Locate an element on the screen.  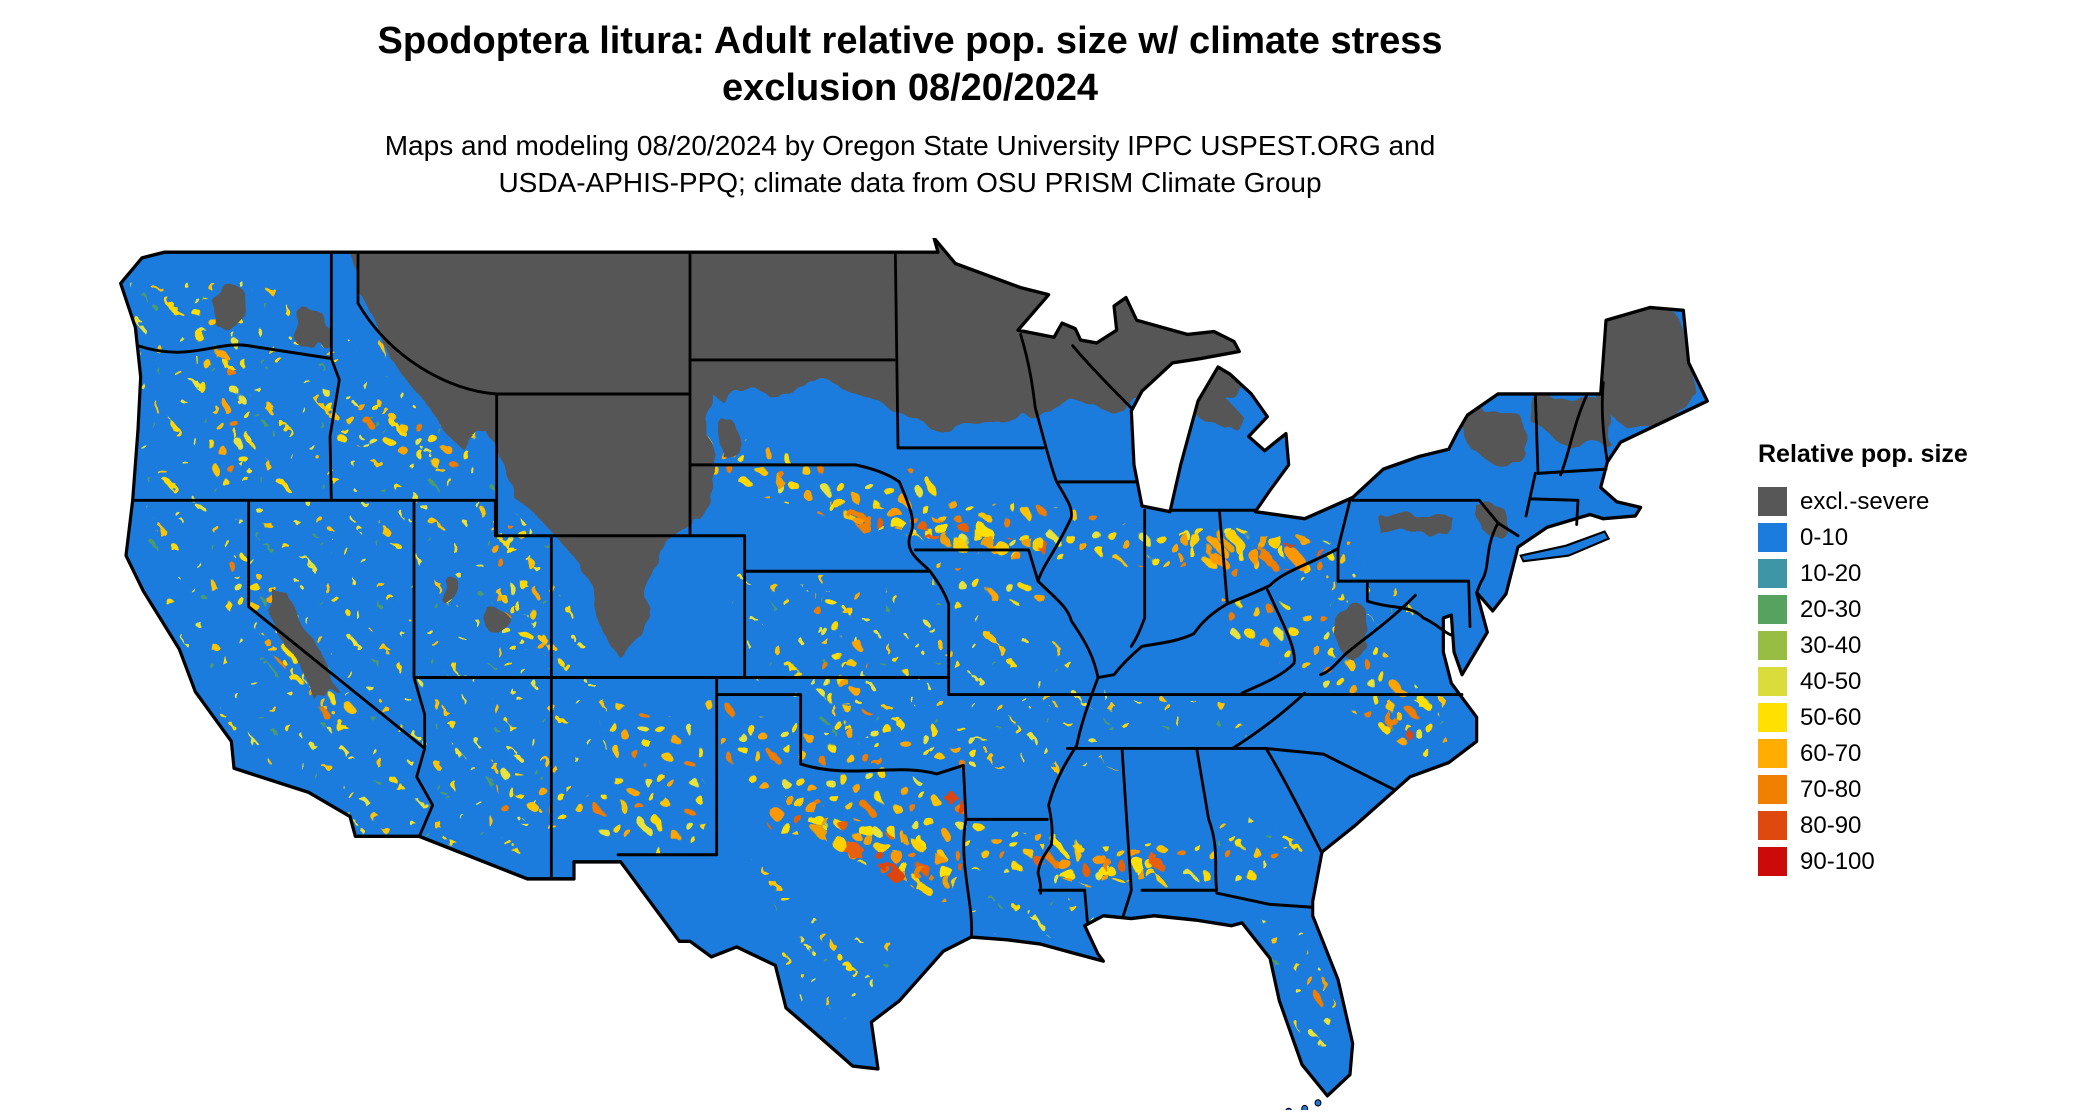
legend-label: 80-90 is located at coordinates (1831, 825).